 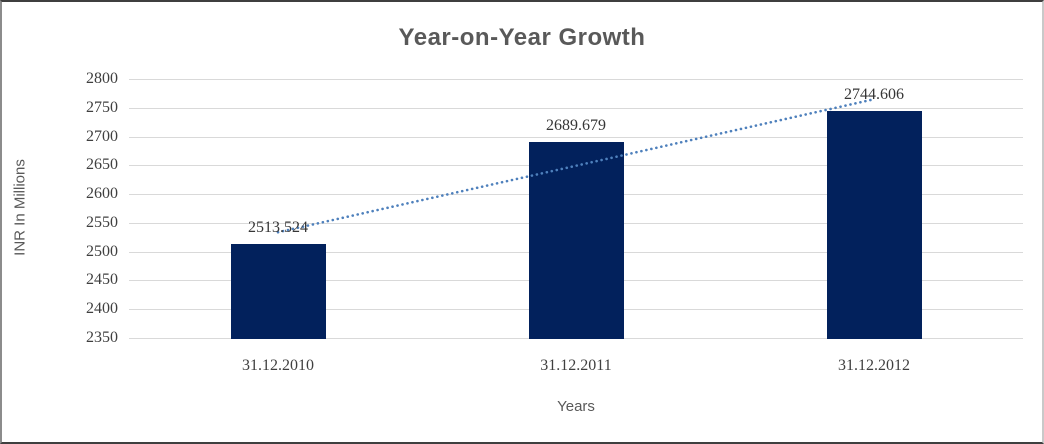 What do you see at coordinates (576, 365) in the screenshot?
I see `x-tick-label: 31.12.2011` at bounding box center [576, 365].